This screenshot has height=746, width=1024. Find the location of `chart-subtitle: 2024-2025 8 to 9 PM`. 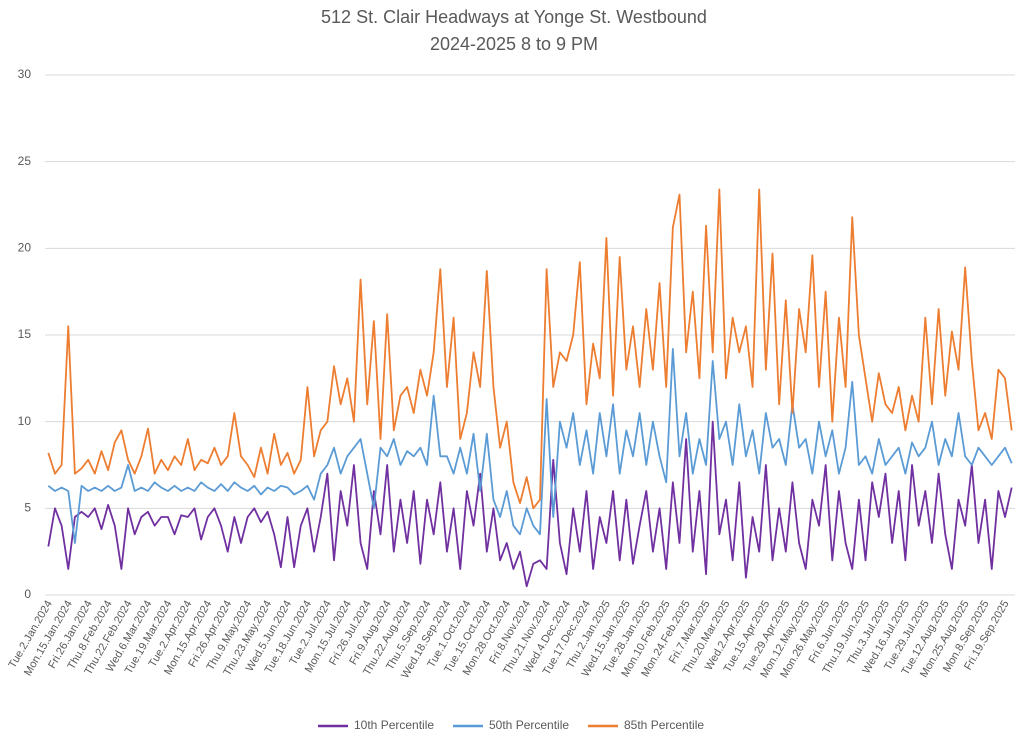

chart-subtitle: 2024-2025 8 to 9 PM is located at coordinates (514, 44).